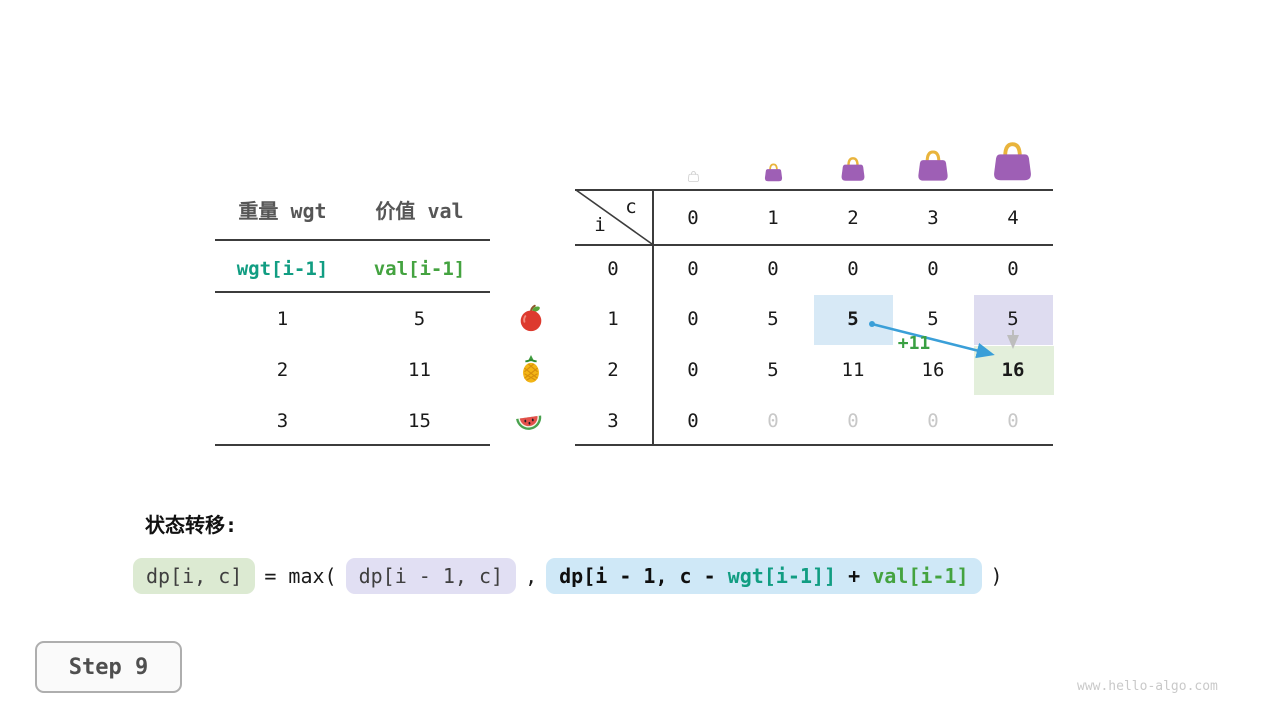 The width and height of the screenshot is (1280, 720). What do you see at coordinates (1013, 218) in the screenshot?
I see `dp-col-header: 4` at bounding box center [1013, 218].